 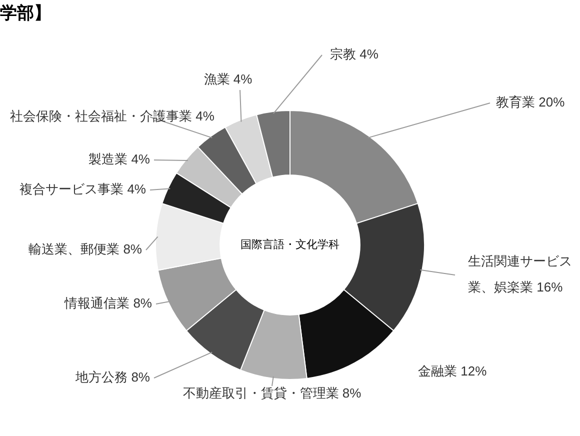 I want to click on text: 国際言語・文化学科, so click(x=290, y=245).